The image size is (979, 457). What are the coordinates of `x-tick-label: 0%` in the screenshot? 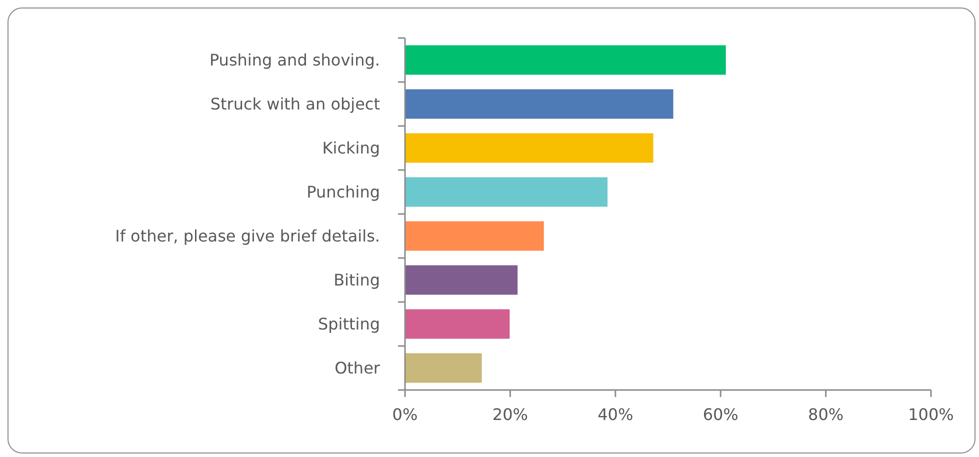 It's located at (405, 414).